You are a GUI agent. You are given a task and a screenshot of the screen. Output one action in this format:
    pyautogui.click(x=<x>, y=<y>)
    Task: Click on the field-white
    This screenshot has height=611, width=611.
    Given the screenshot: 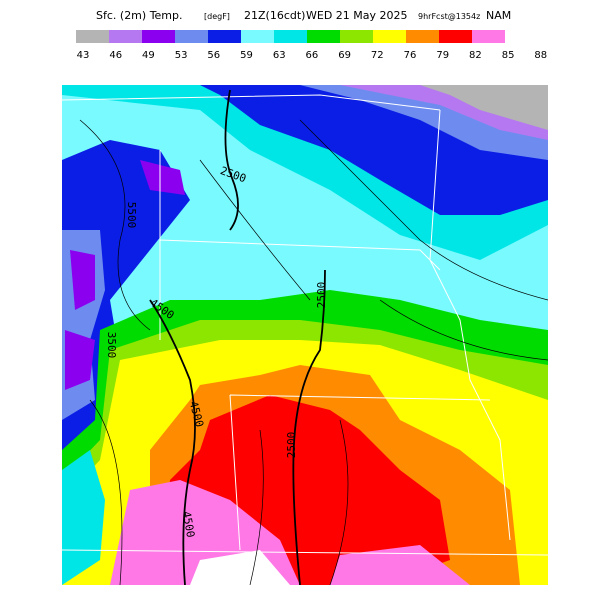 What is the action you would take?
    pyautogui.click(x=240, y=567)
    